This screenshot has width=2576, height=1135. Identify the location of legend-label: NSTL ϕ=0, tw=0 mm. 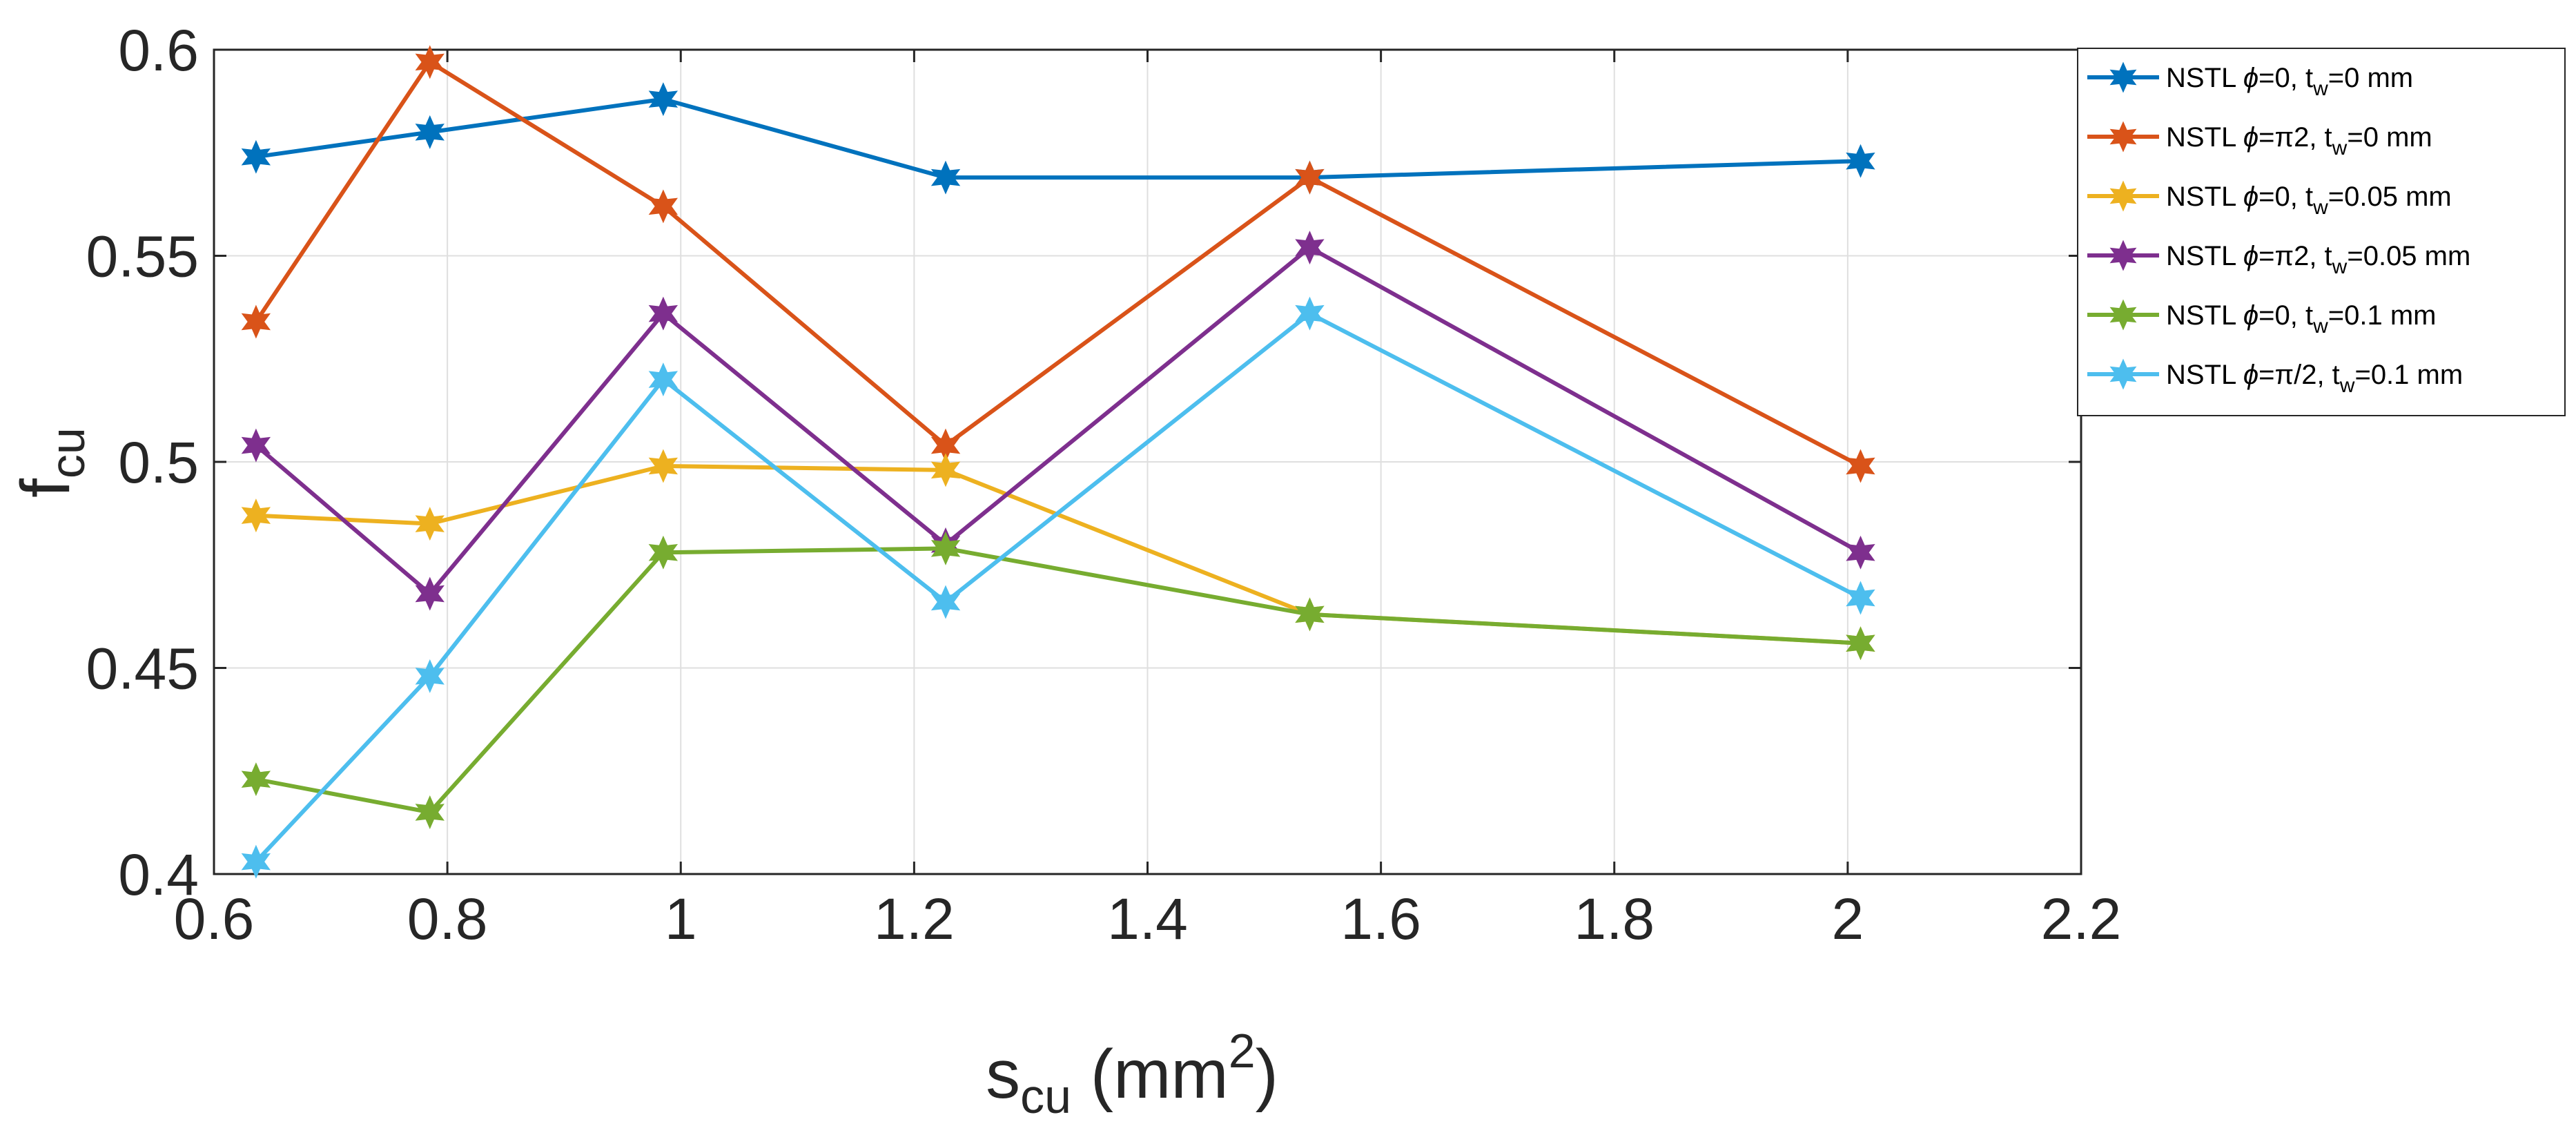
(2289, 81).